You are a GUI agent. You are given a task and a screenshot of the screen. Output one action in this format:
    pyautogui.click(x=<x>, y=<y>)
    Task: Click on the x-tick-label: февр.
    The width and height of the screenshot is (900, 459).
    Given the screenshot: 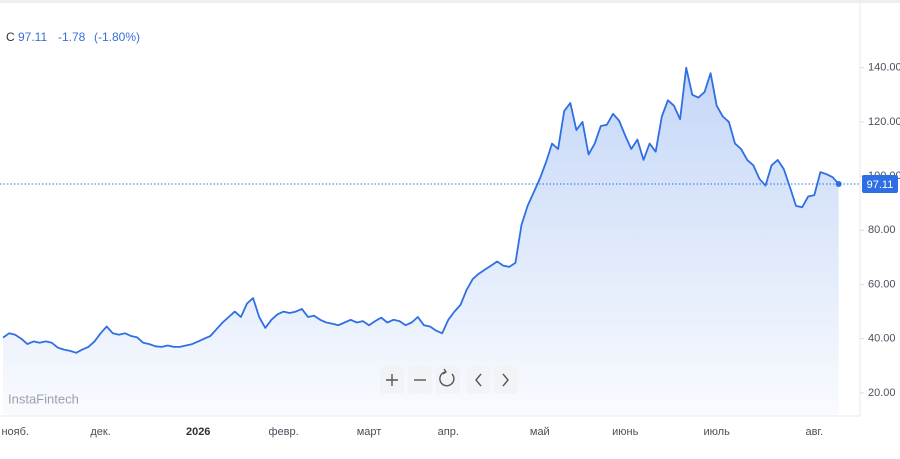 What is the action you would take?
    pyautogui.click(x=284, y=432)
    